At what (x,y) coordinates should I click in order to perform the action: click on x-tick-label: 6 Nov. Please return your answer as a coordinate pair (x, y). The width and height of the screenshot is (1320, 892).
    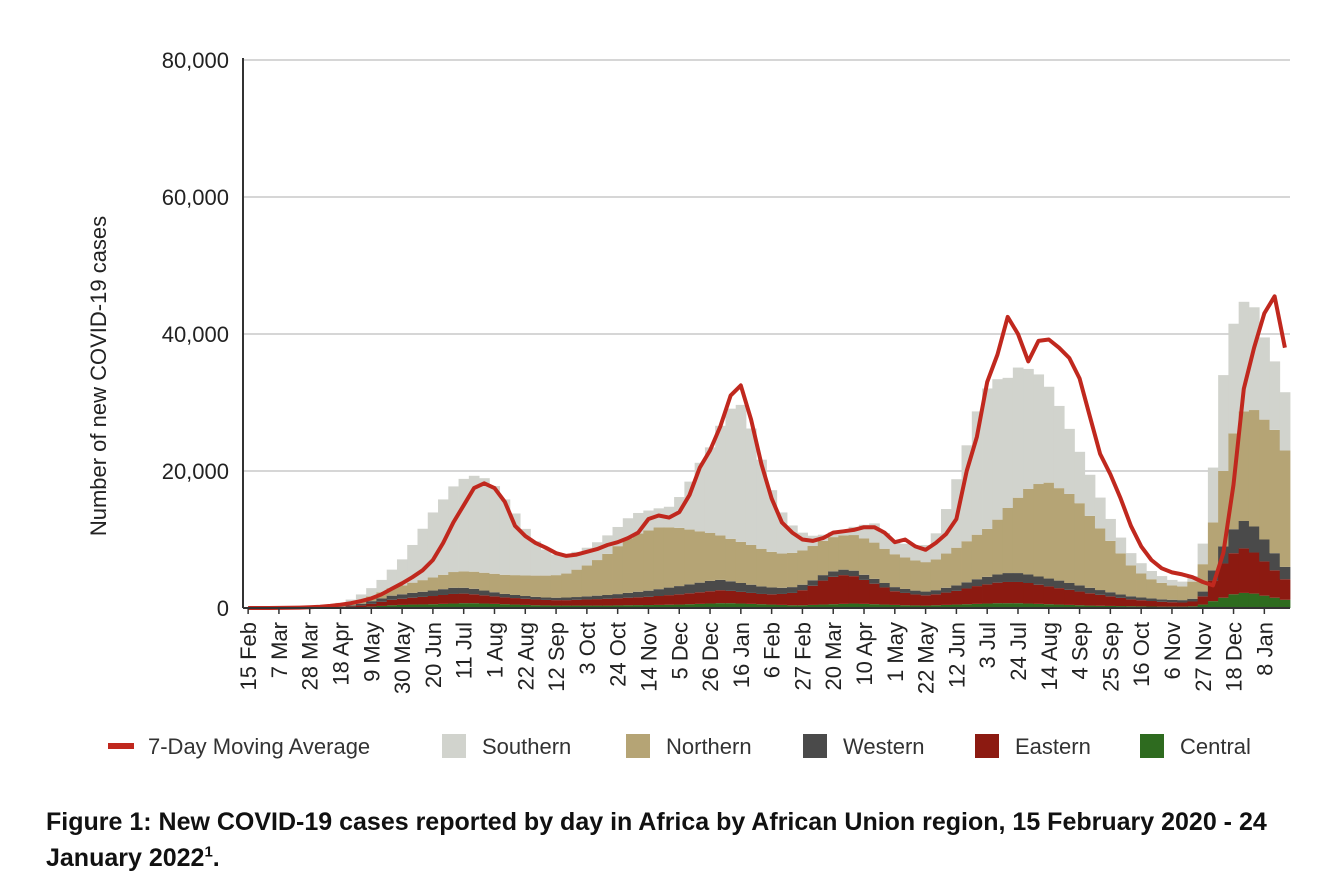
    Looking at the image, I should click on (1172, 650).